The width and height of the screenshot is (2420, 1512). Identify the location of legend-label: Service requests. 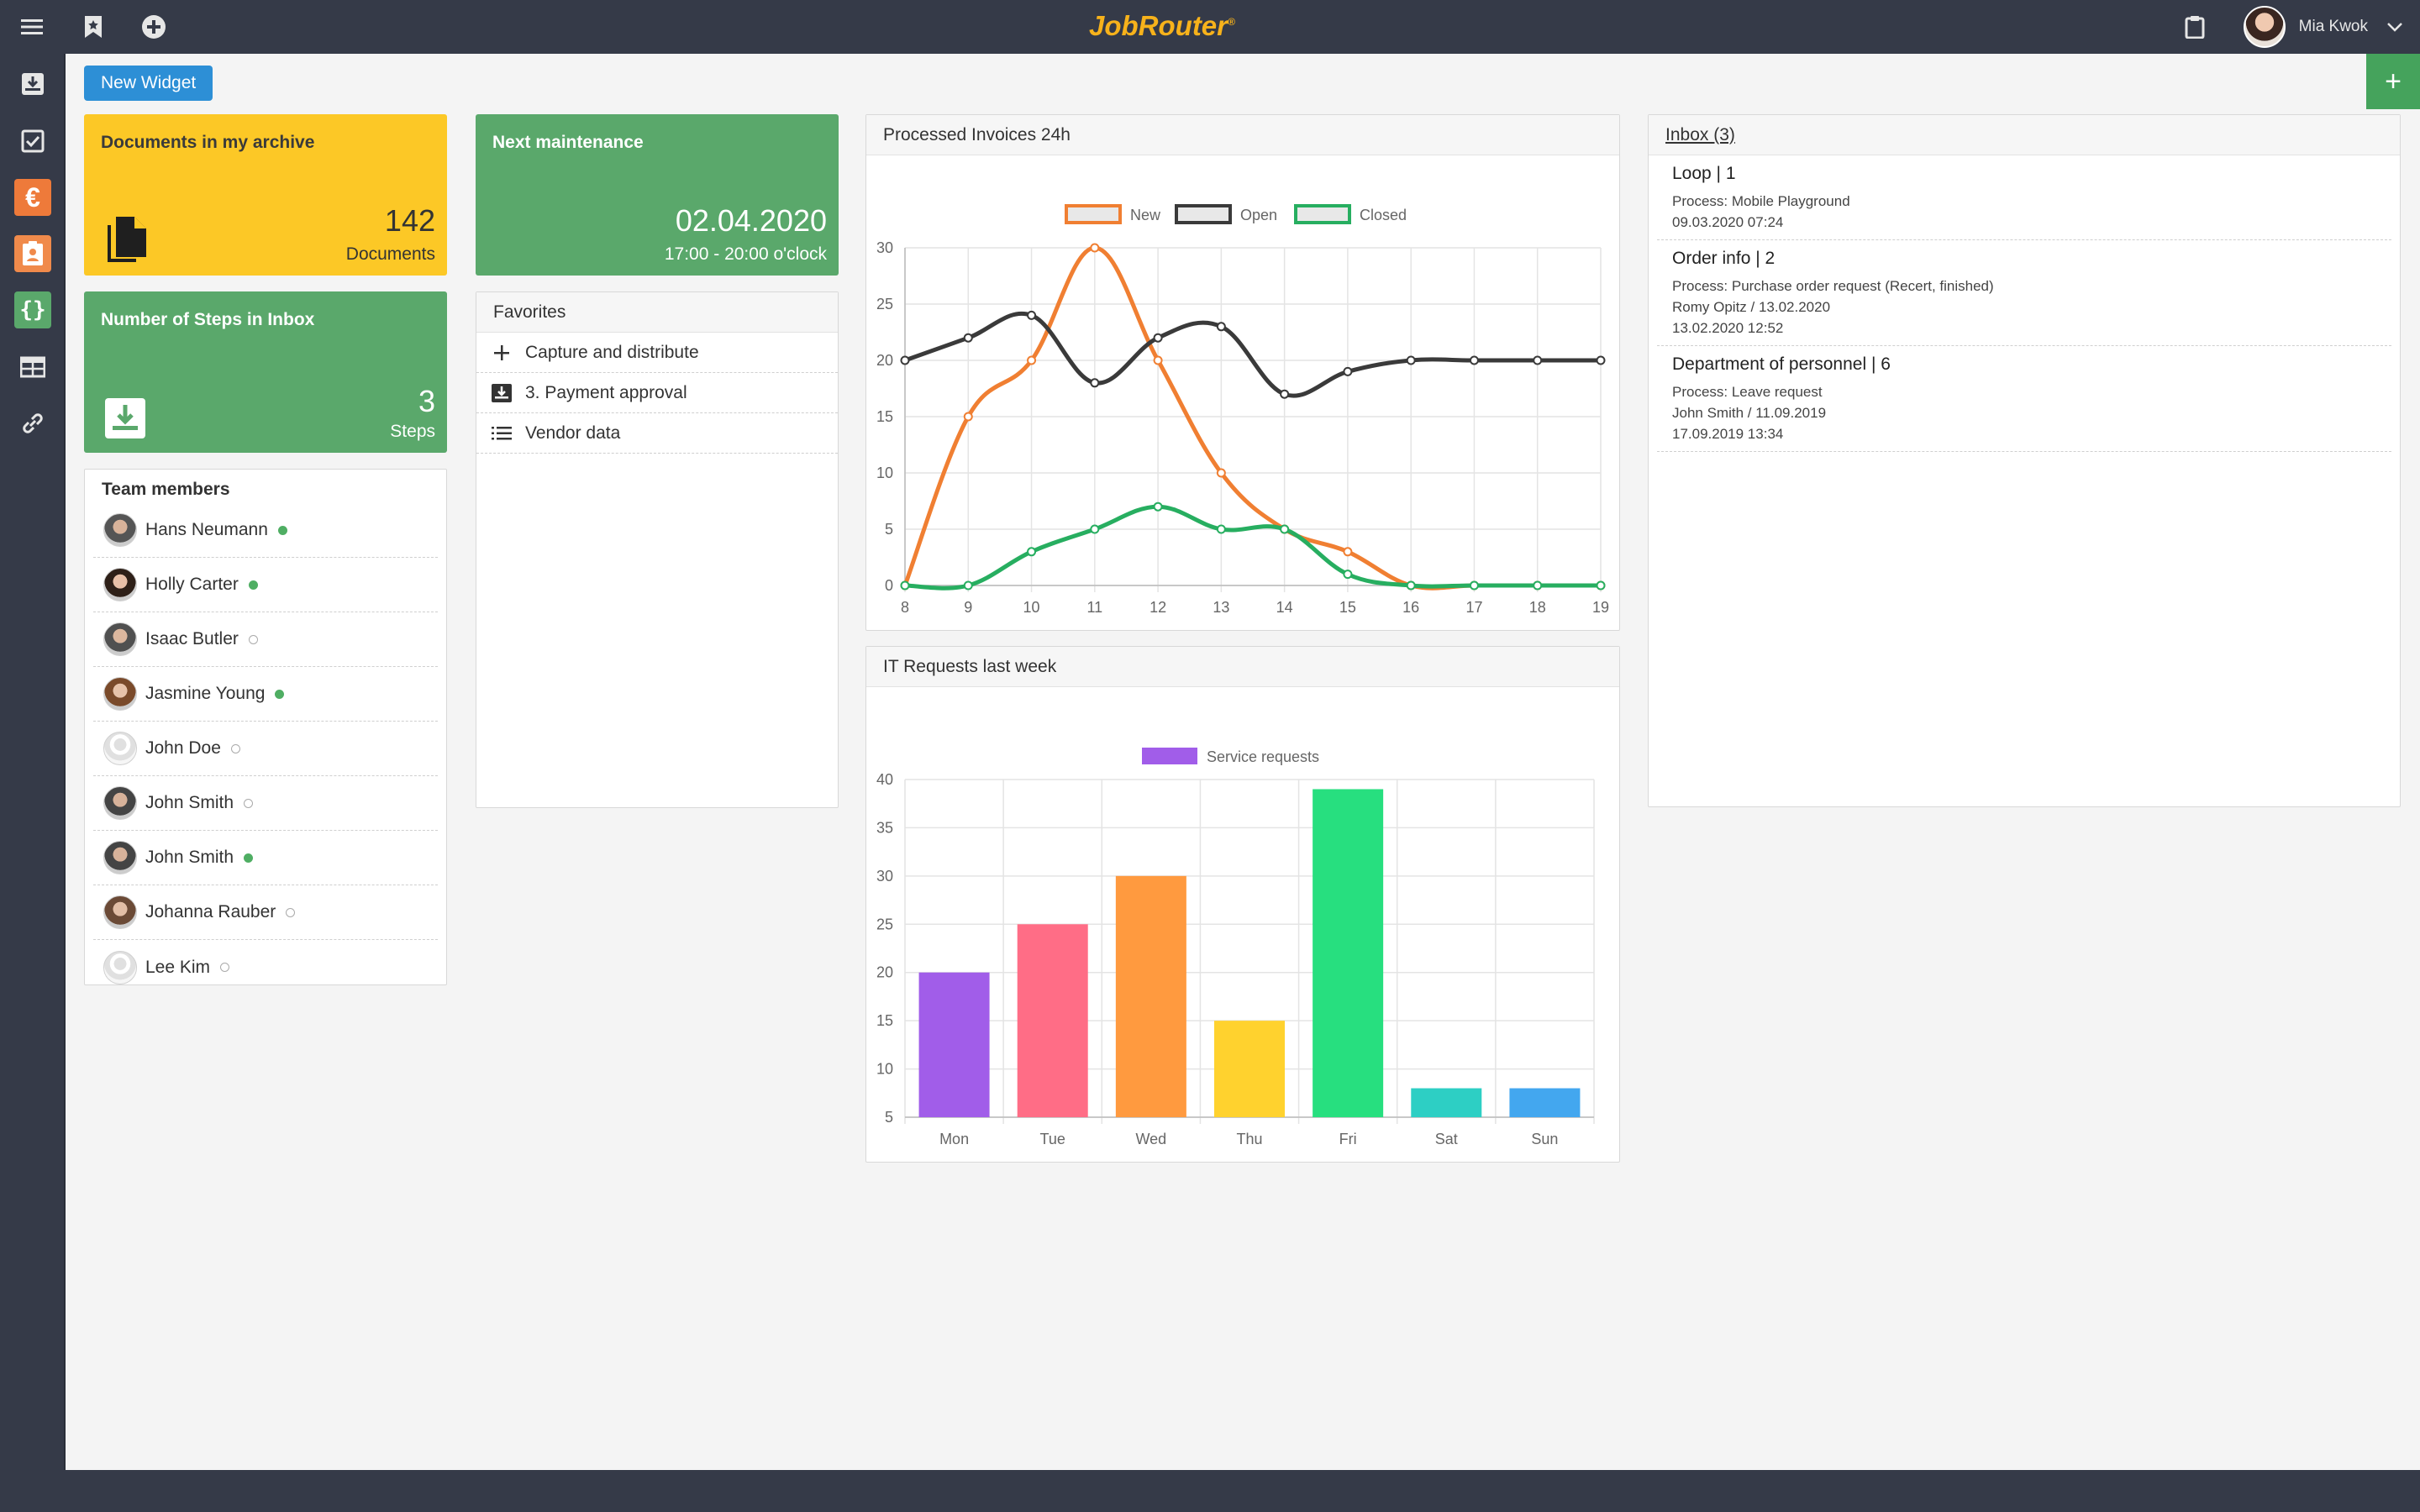
(1263, 756).